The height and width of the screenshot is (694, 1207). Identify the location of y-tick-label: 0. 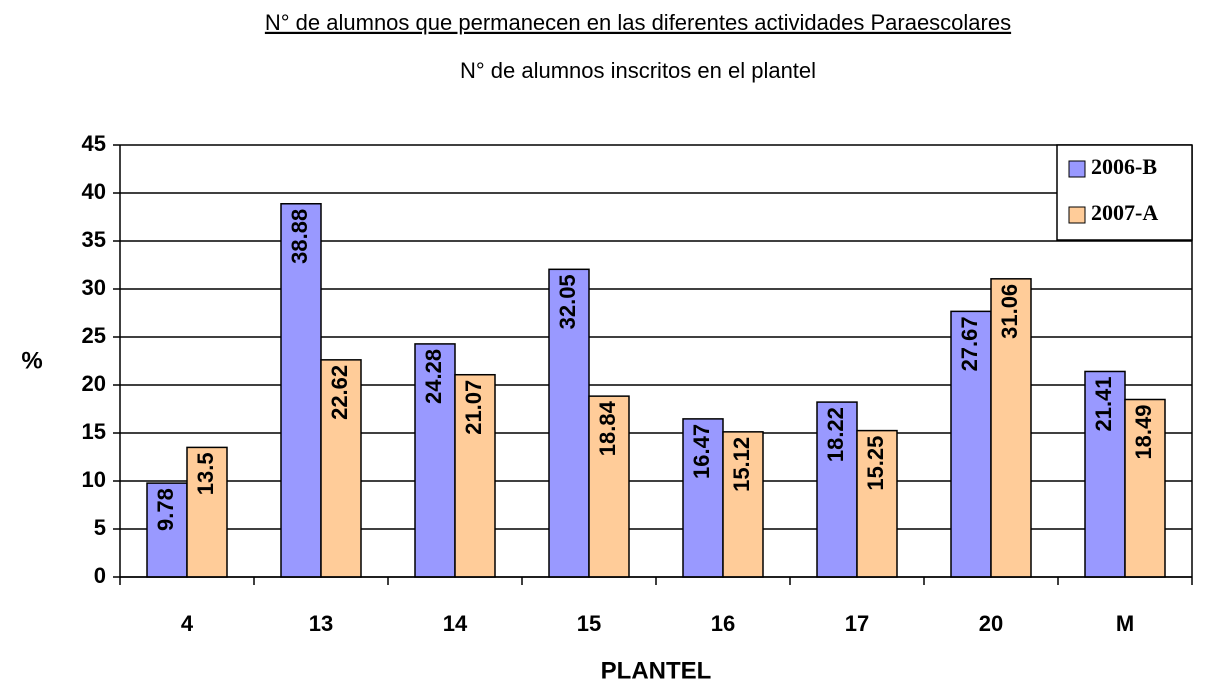
(100, 575).